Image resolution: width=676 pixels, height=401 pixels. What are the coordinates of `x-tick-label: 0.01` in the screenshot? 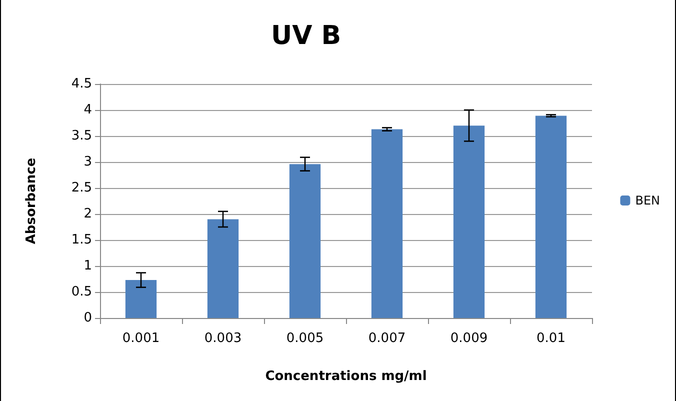 It's located at (551, 338).